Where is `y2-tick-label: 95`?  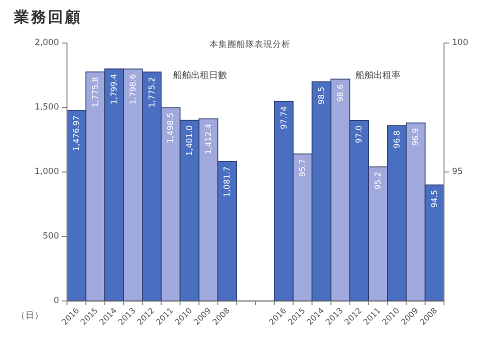
y2-tick-label: 95 is located at coordinates (457, 172).